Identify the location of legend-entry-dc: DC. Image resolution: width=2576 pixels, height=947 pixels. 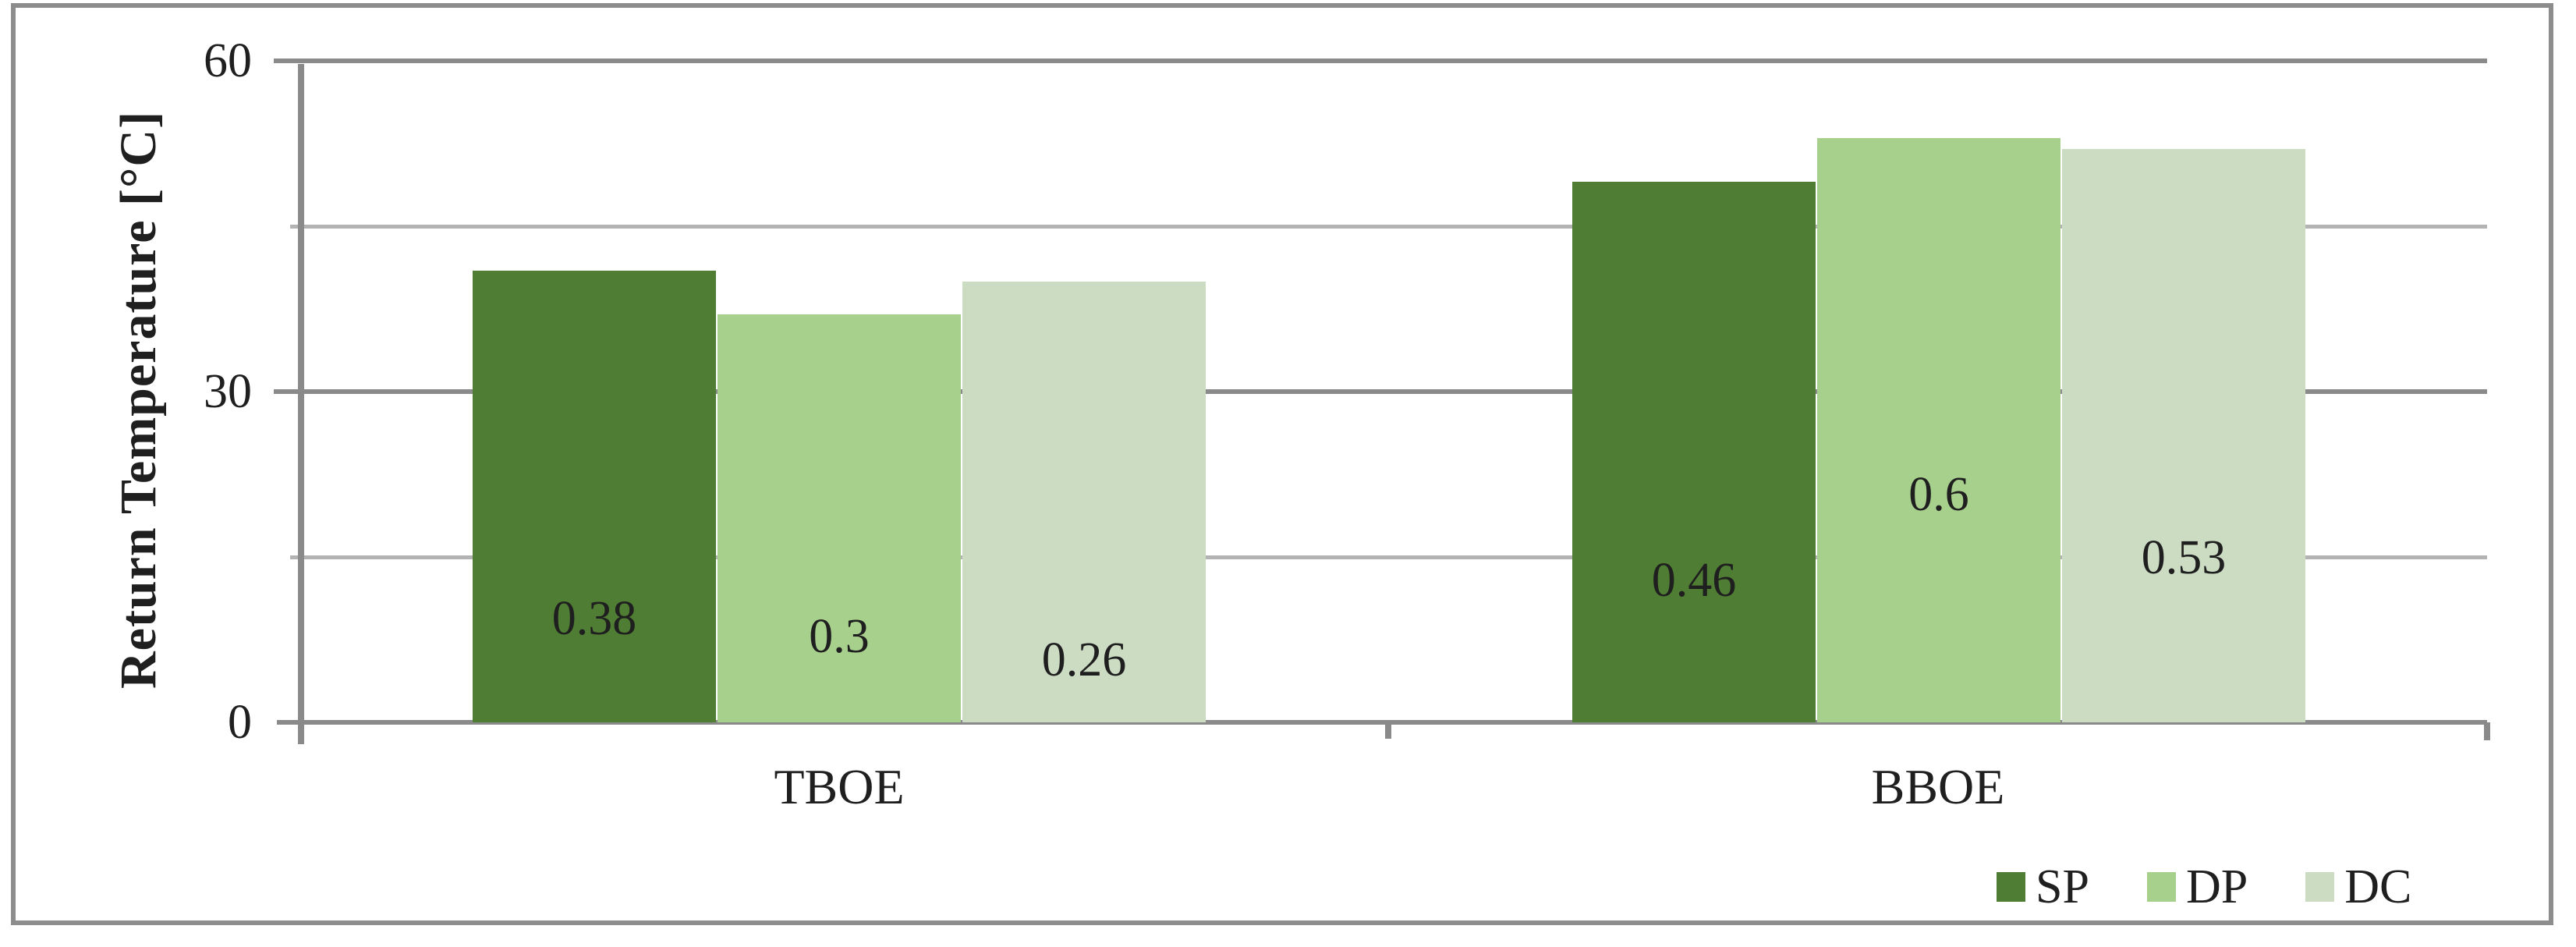
(2358, 887).